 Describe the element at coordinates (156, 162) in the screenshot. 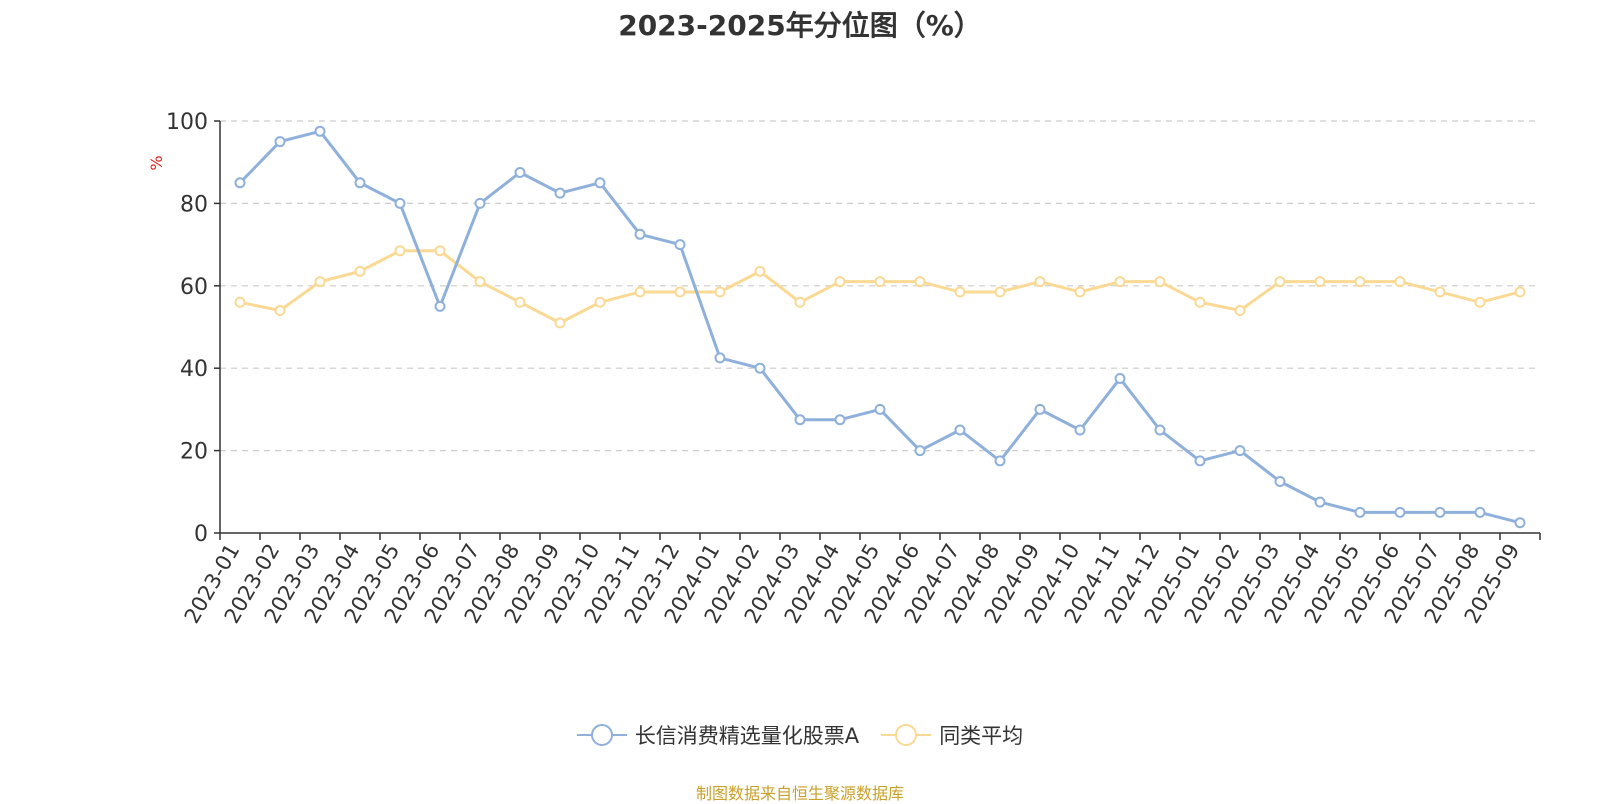

I see `y-axis-title: %` at that location.